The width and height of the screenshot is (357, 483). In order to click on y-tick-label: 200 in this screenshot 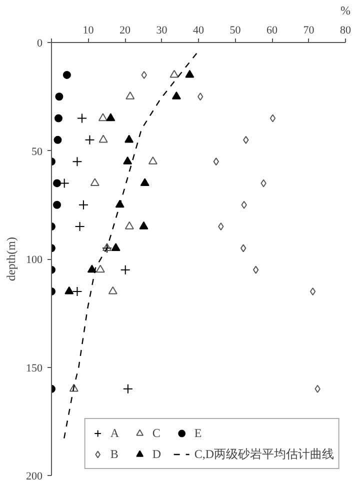, I will do `click(34, 476)`.